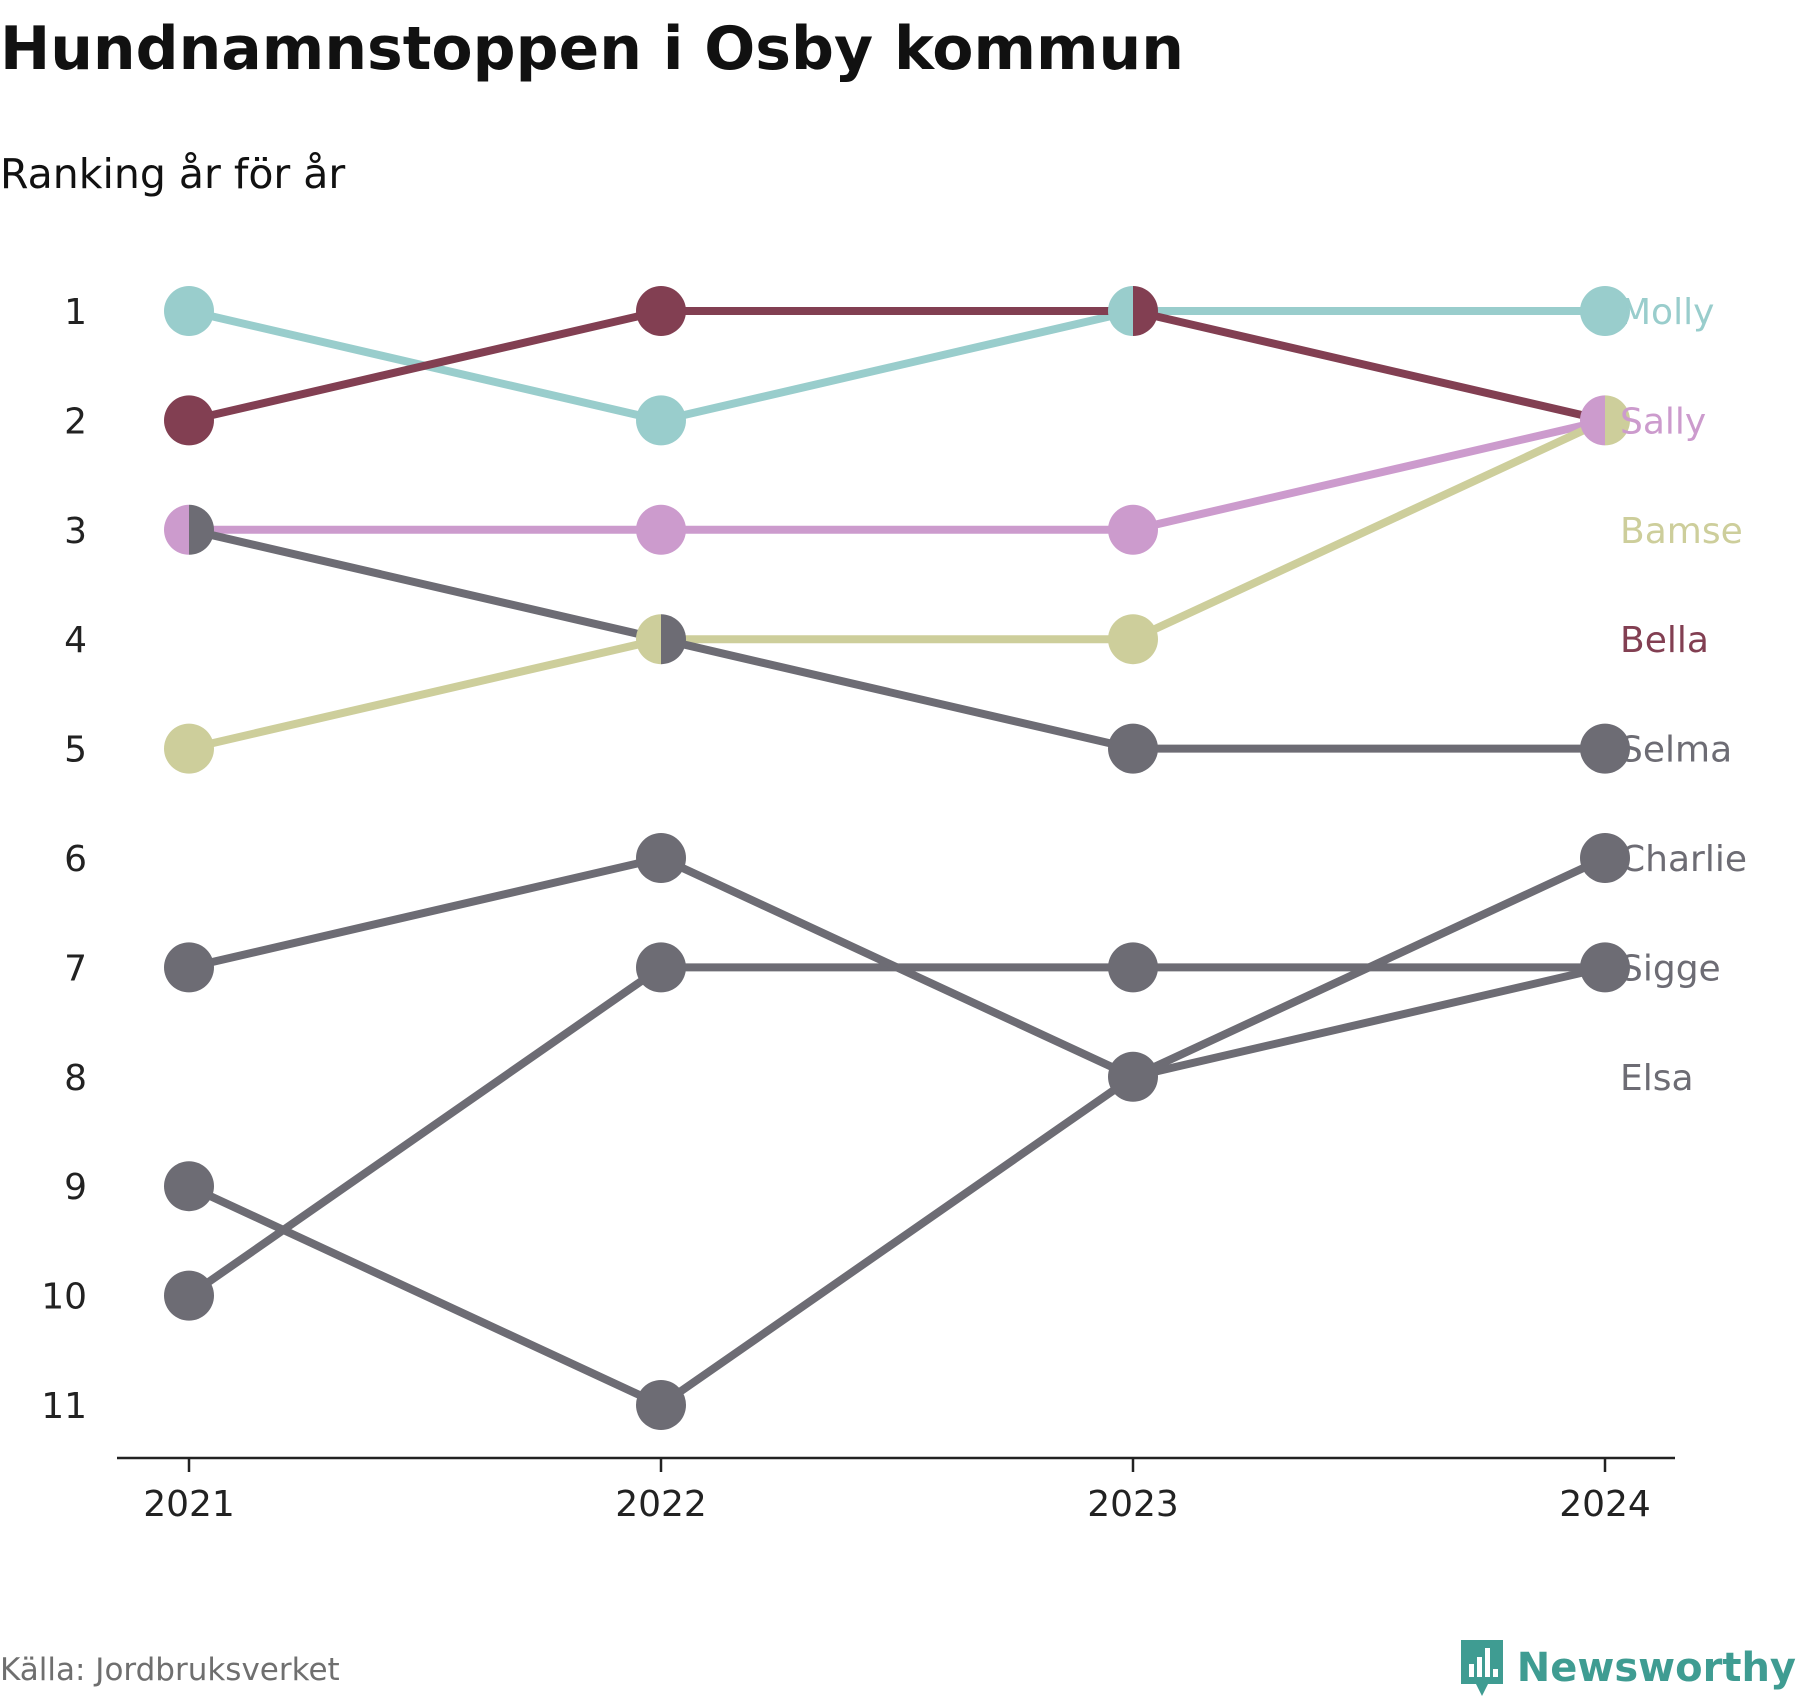 This screenshot has height=1700, width=1800. What do you see at coordinates (1676, 750) in the screenshot?
I see `series-label: Selma` at bounding box center [1676, 750].